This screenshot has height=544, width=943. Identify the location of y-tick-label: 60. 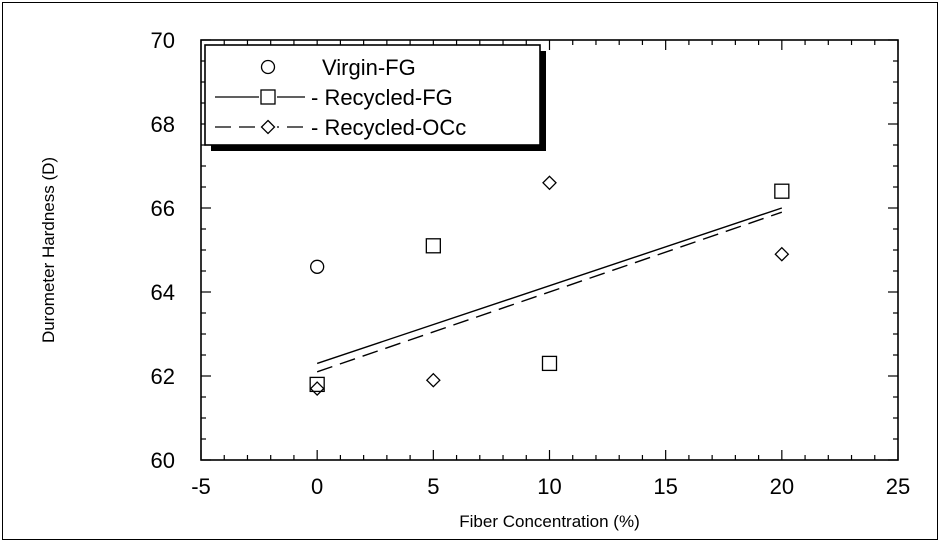
(163, 460).